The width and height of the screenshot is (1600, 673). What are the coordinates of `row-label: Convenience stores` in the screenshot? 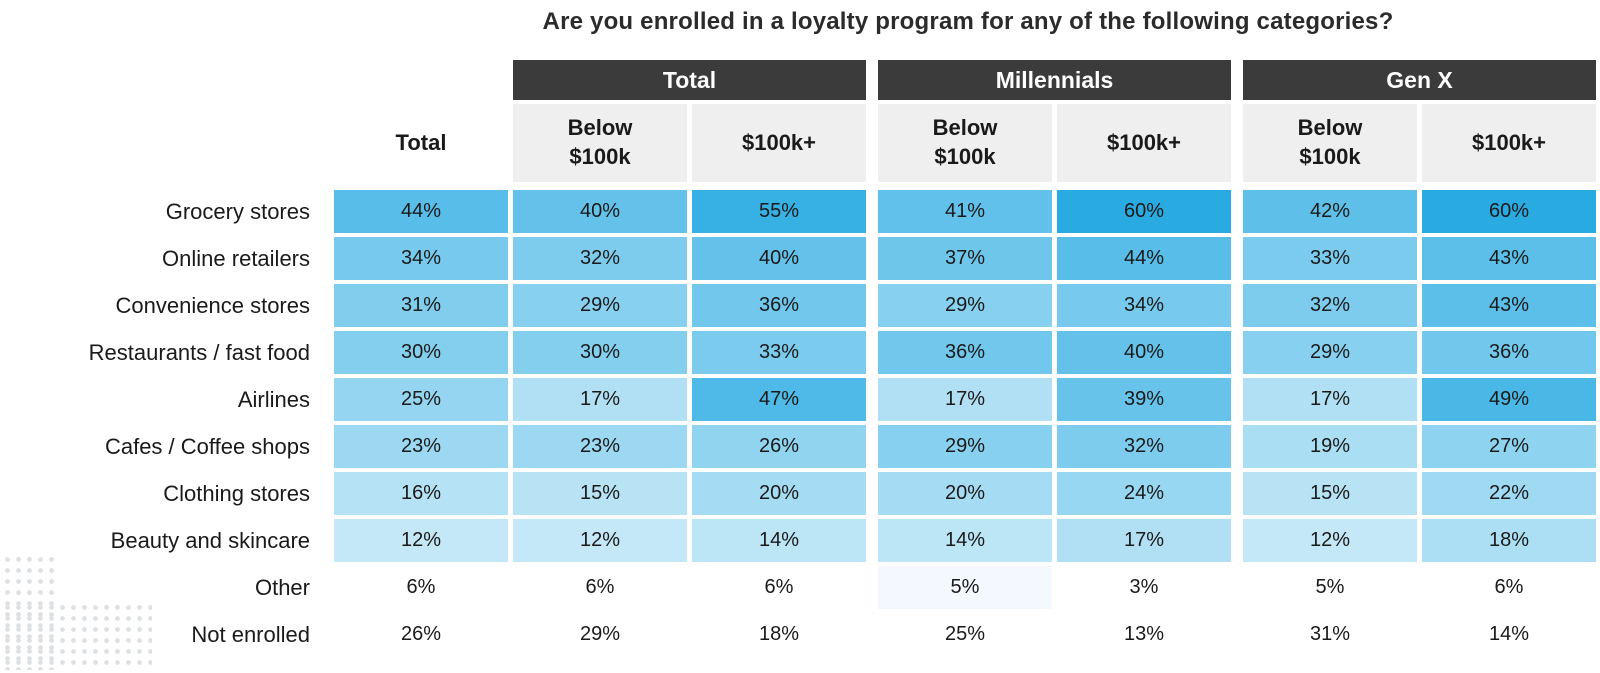 It's located at (212, 305).